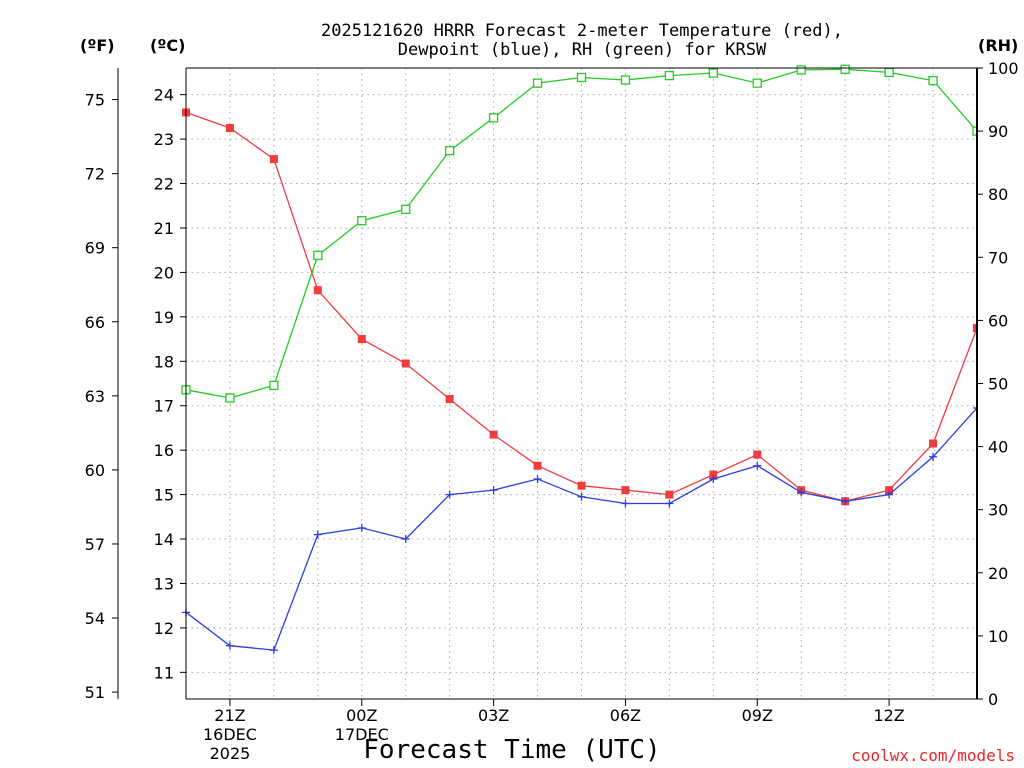  Describe the element at coordinates (164, 317) in the screenshot. I see `celsius-tick-label: 19` at that location.